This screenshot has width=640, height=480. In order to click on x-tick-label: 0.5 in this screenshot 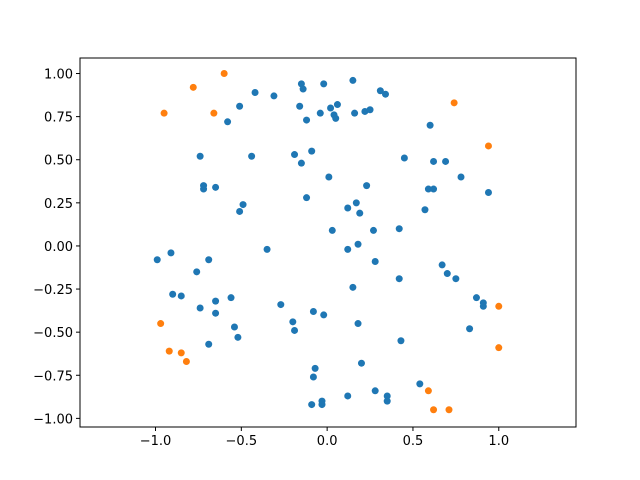, I will do `click(413, 441)`.